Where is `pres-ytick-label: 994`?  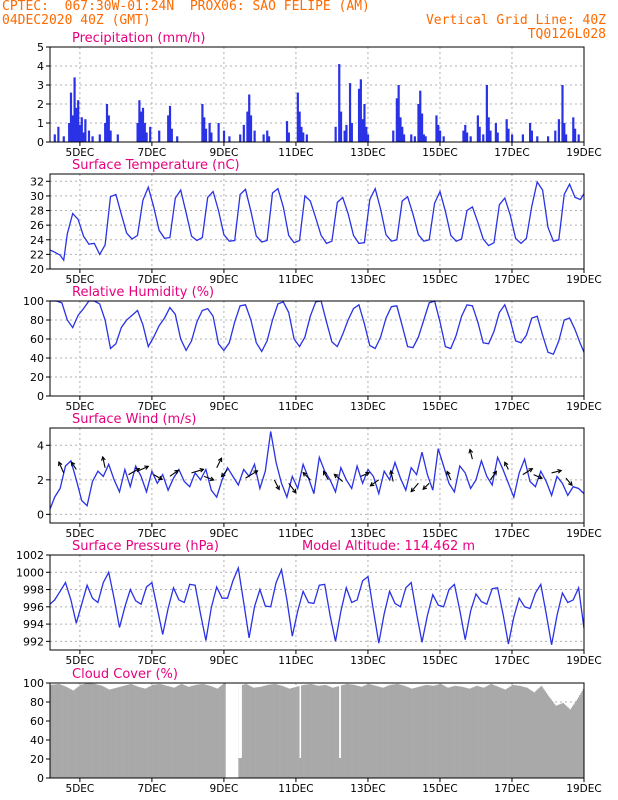 pres-ytick-label: 994 is located at coordinates (33, 624).